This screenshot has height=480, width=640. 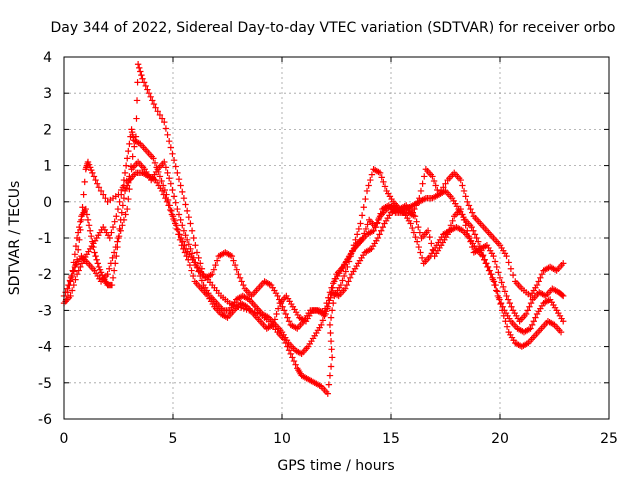 I want to click on y-tick-label: 1, so click(x=47, y=167).